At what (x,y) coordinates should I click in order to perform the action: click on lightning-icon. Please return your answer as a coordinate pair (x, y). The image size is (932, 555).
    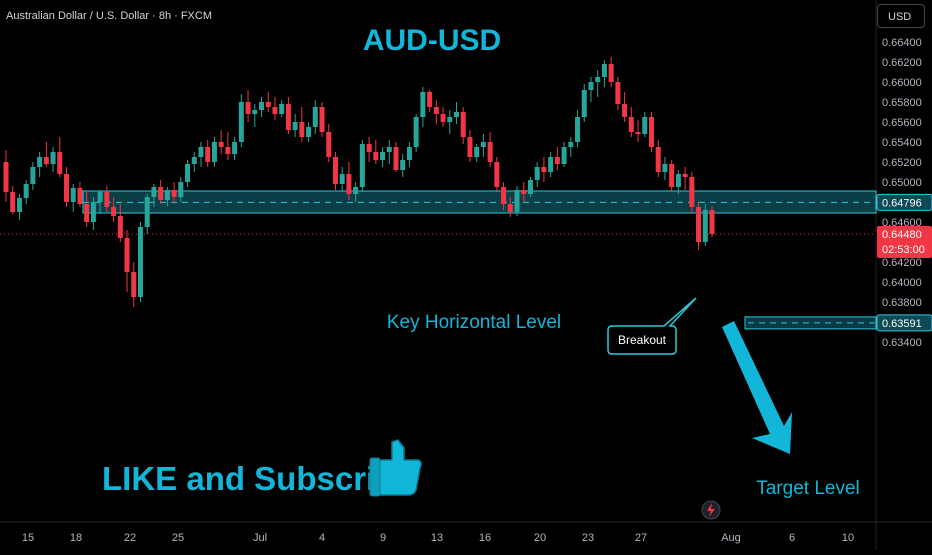
    Looking at the image, I should click on (711, 510).